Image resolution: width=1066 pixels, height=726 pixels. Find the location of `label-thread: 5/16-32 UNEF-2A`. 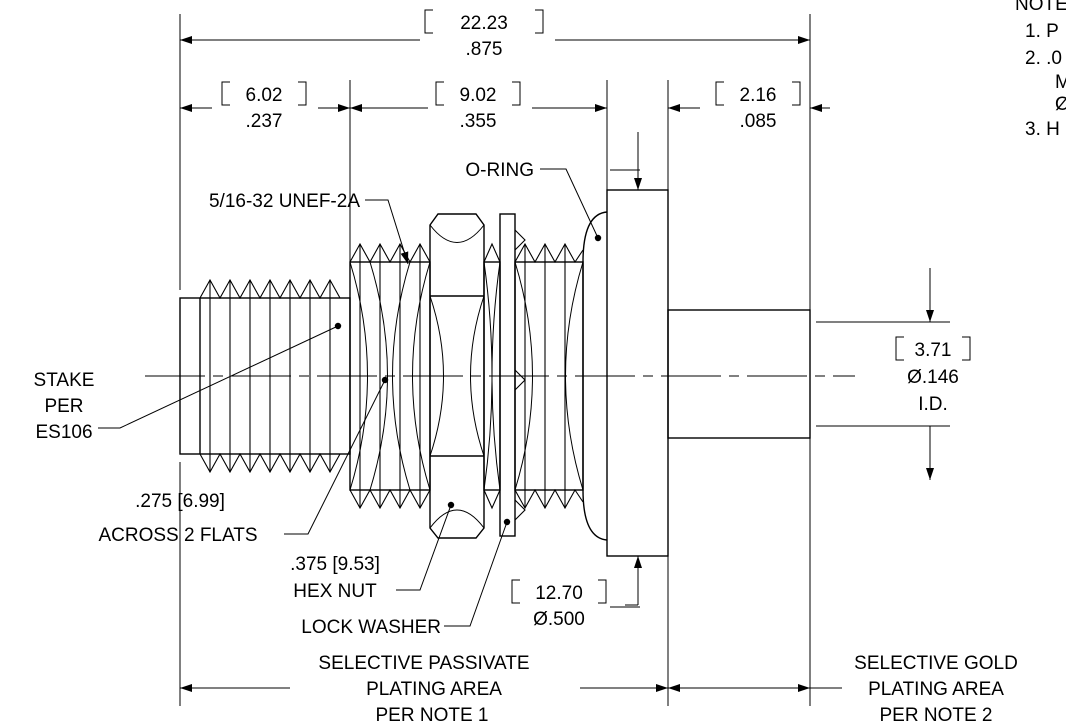

label-thread: 5/16-32 UNEF-2A is located at coordinates (284, 201).